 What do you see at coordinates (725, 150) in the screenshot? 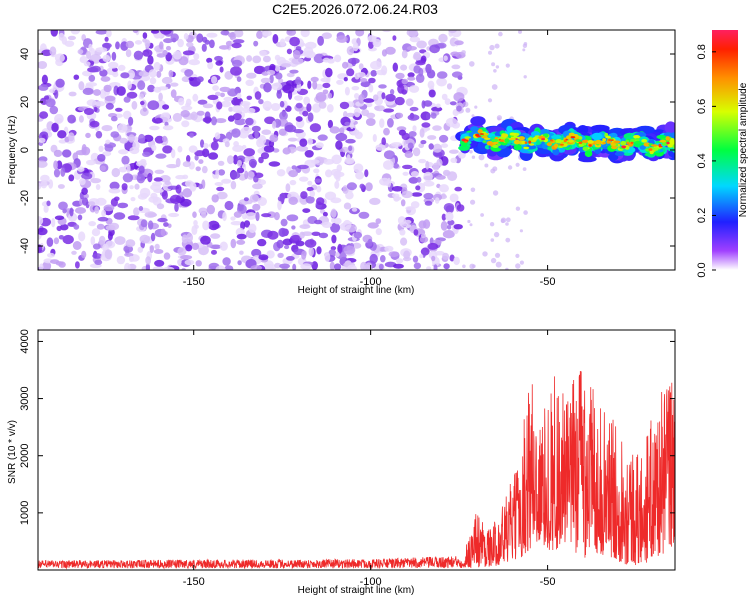
I see `colorbar-gradient` at bounding box center [725, 150].